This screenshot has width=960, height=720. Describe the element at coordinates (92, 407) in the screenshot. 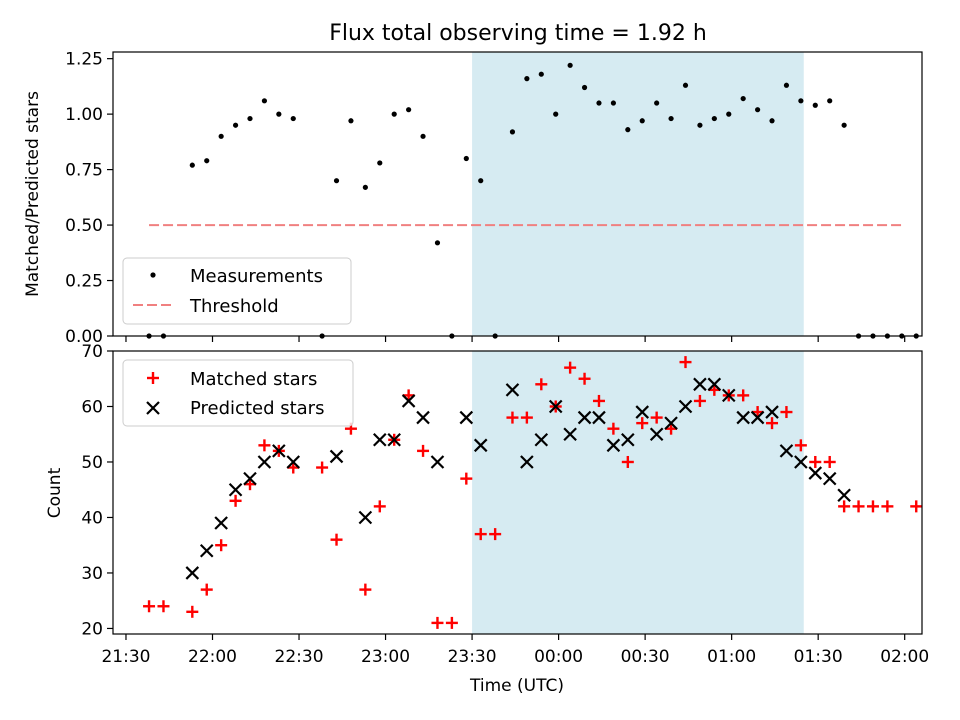

I see `count-ytick-label: 60` at that location.